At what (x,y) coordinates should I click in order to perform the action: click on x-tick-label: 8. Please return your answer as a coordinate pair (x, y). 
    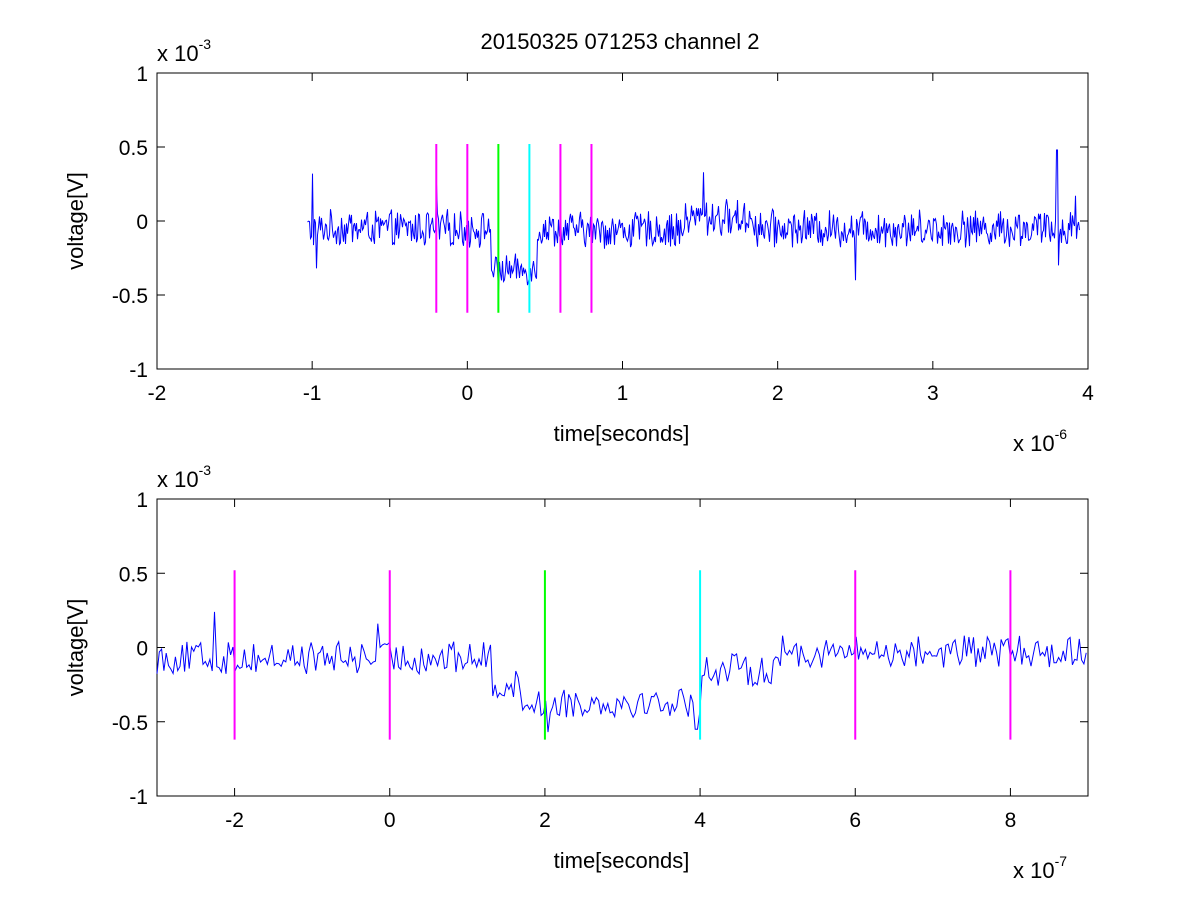
    Looking at the image, I should click on (1011, 820).